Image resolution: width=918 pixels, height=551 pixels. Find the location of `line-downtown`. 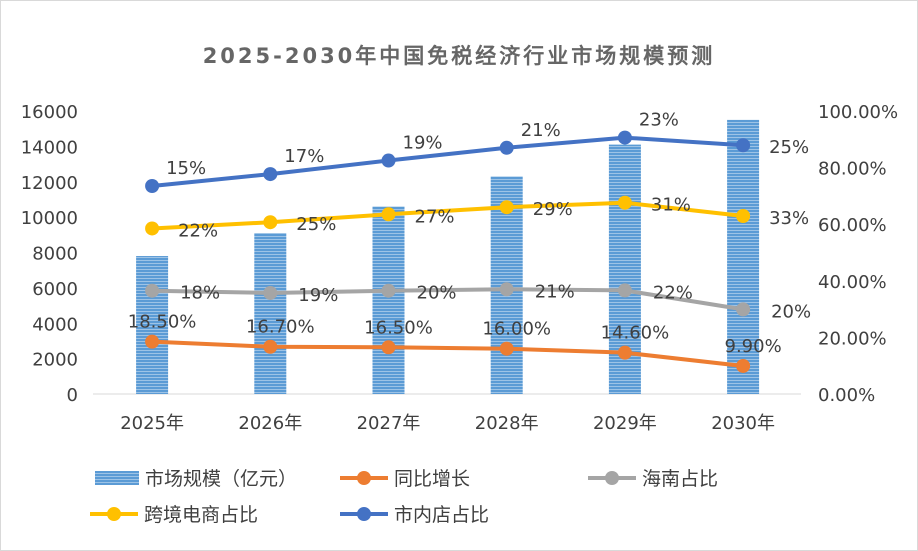

line-downtown is located at coordinates (447, 161).